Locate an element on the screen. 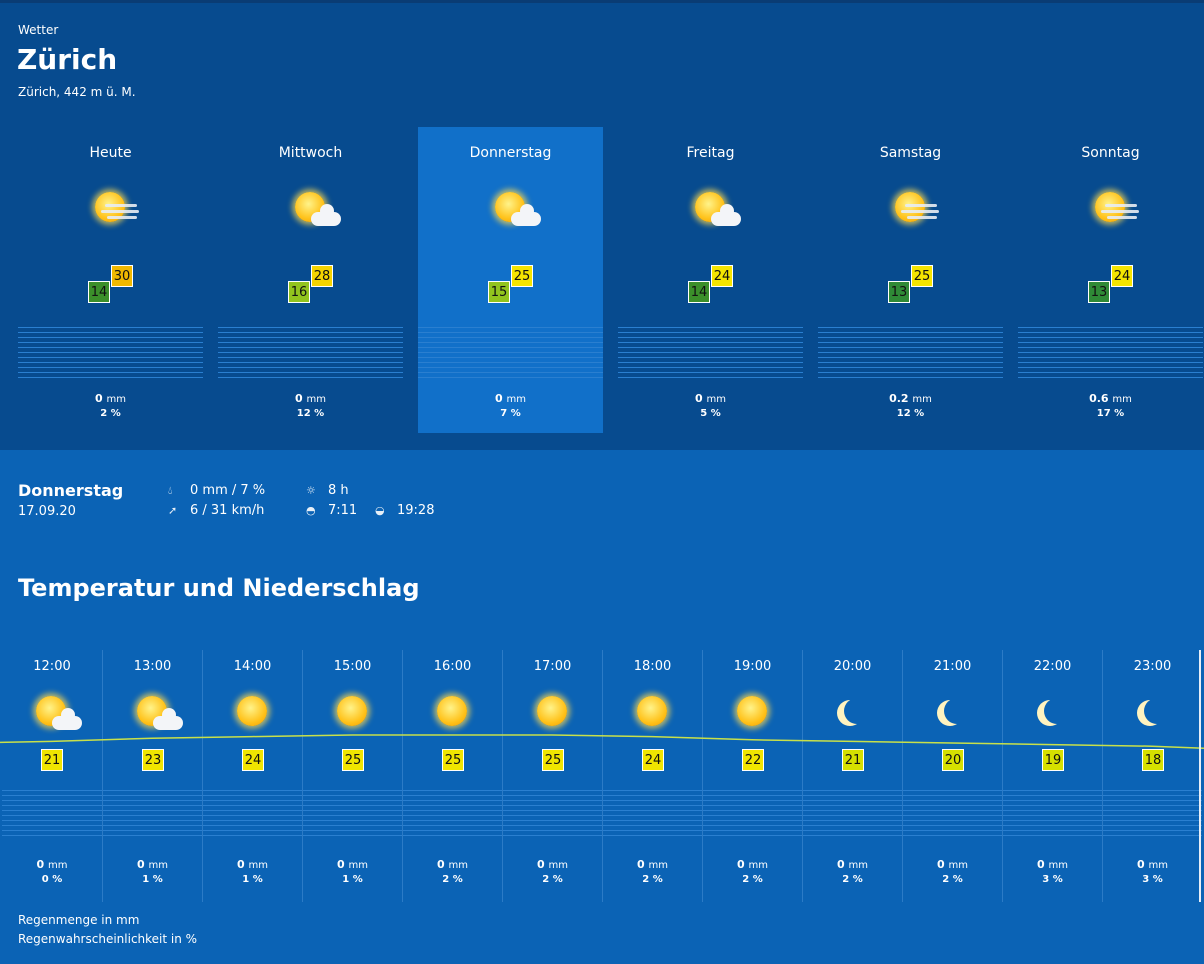  hour-temp: 19 is located at coordinates (1053, 760).